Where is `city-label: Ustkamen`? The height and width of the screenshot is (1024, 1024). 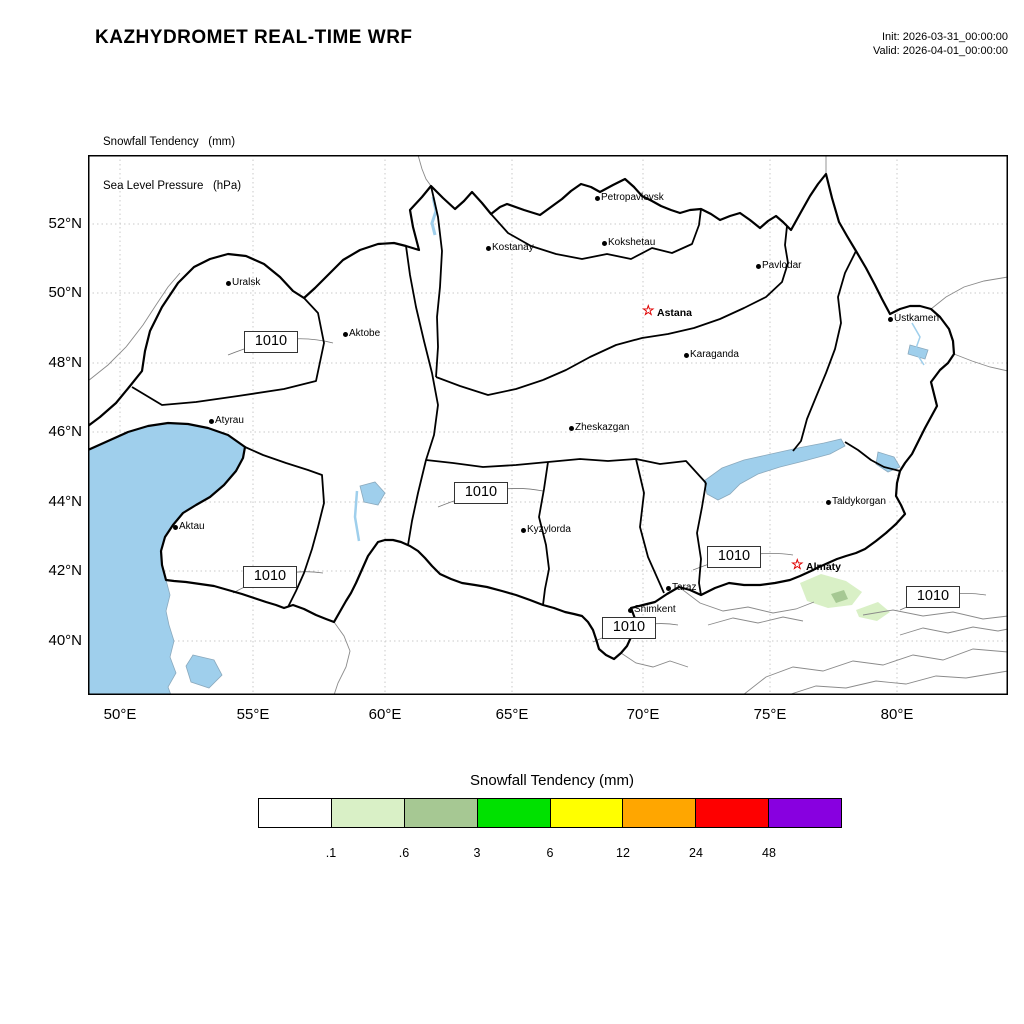
city-label: Ustkamen is located at coordinates (917, 318).